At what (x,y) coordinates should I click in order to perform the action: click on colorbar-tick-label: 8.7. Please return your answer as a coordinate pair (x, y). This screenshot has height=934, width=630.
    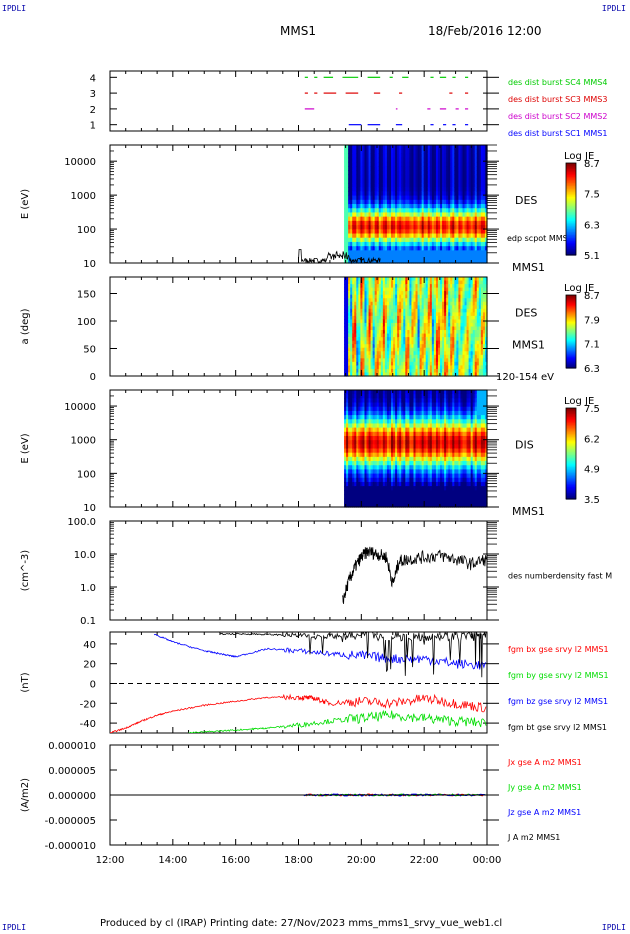
    Looking at the image, I should click on (592, 164).